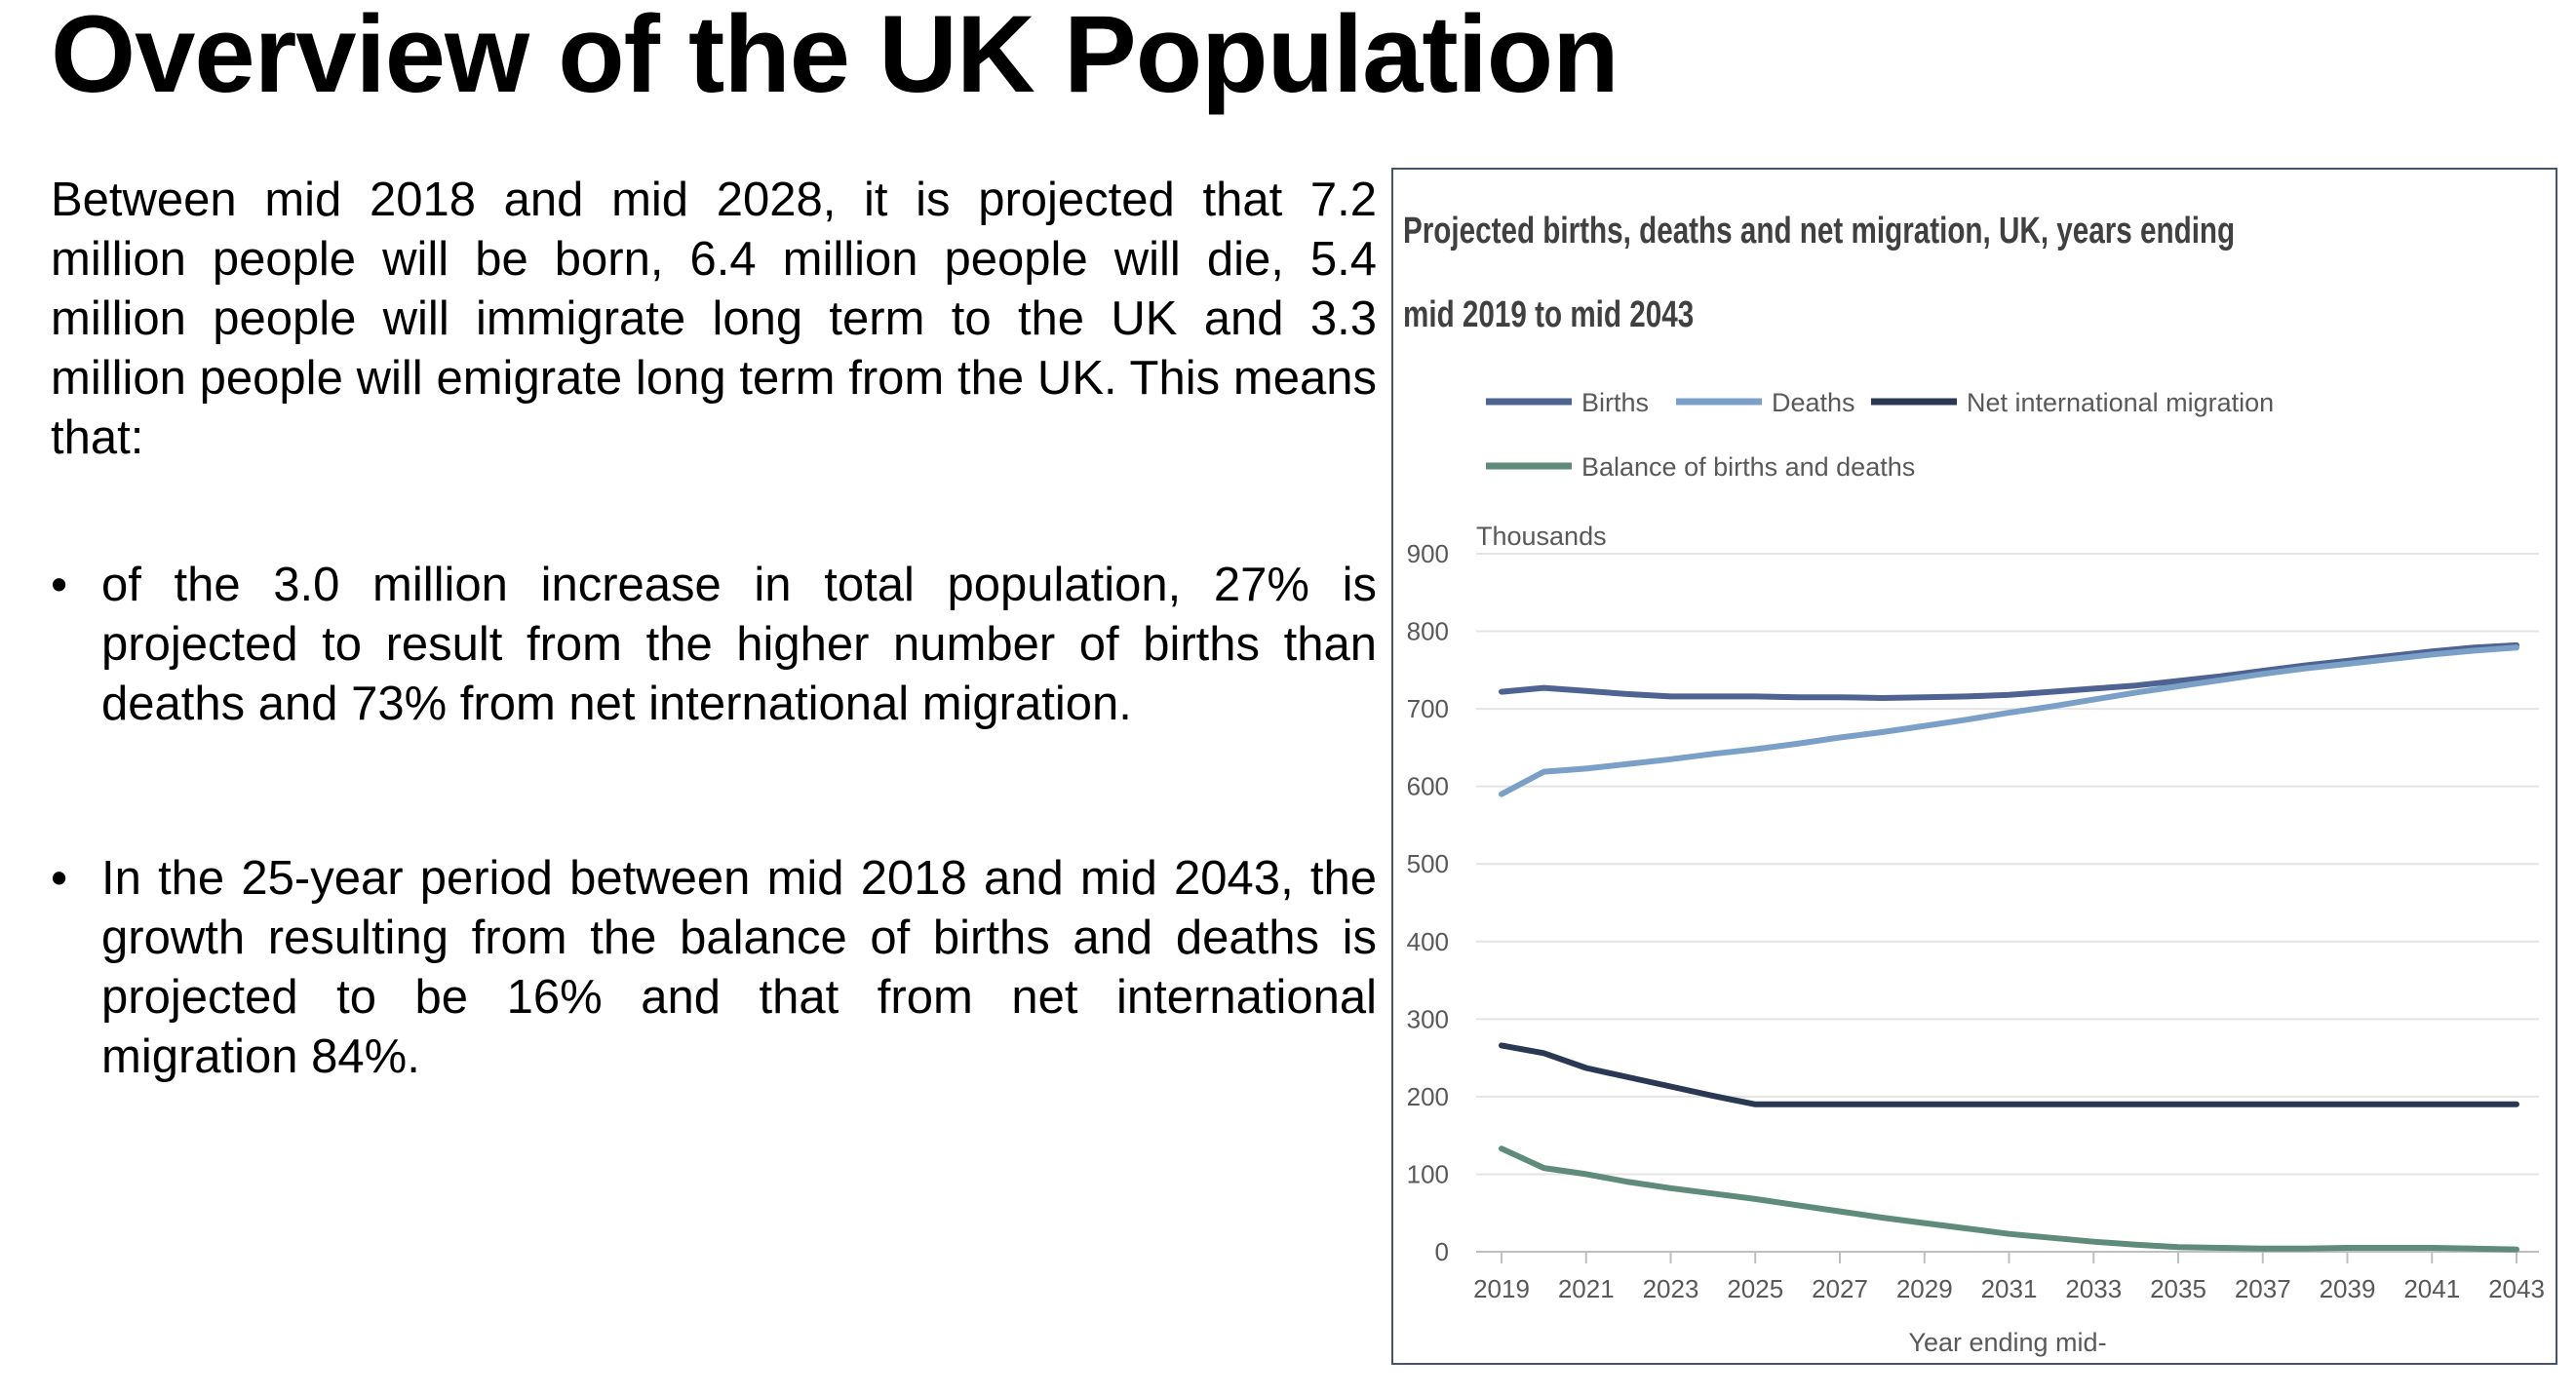  What do you see at coordinates (2009, 1289) in the screenshot?
I see `x-tick-label: 2031` at bounding box center [2009, 1289].